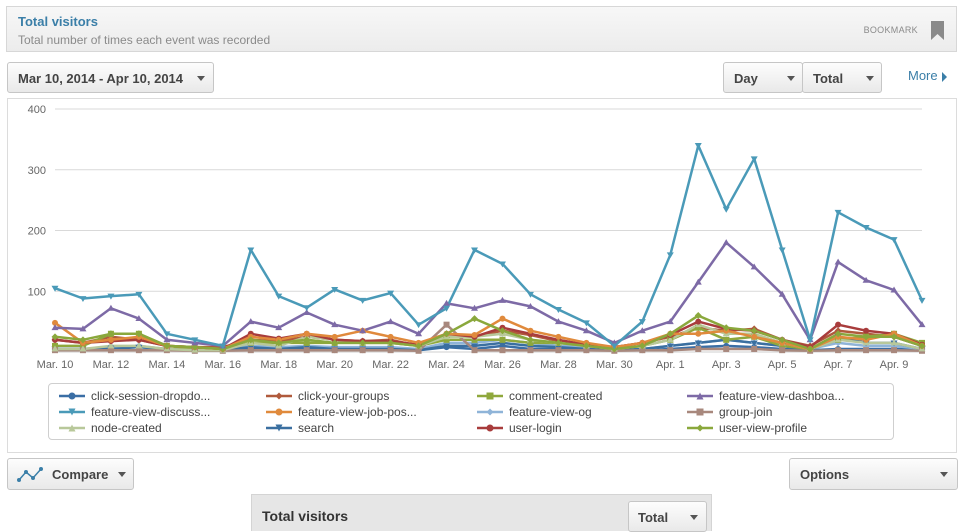  Describe the element at coordinates (763, 428) in the screenshot. I see `legend-label: user-view-profile` at that location.